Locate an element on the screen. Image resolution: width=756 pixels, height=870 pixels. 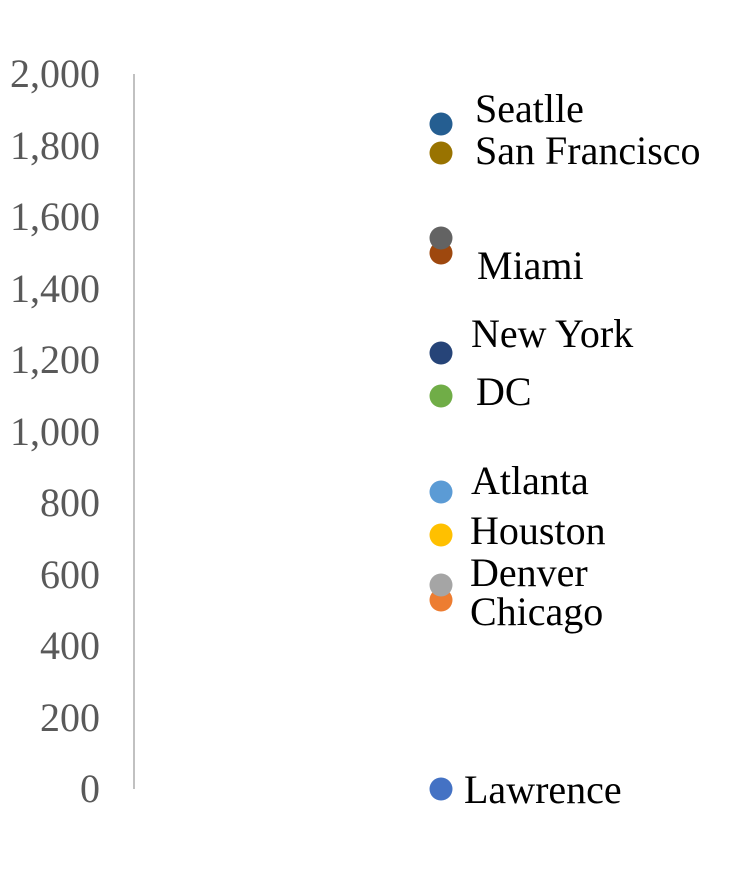
y-tick-label: 200 is located at coordinates (70, 717).